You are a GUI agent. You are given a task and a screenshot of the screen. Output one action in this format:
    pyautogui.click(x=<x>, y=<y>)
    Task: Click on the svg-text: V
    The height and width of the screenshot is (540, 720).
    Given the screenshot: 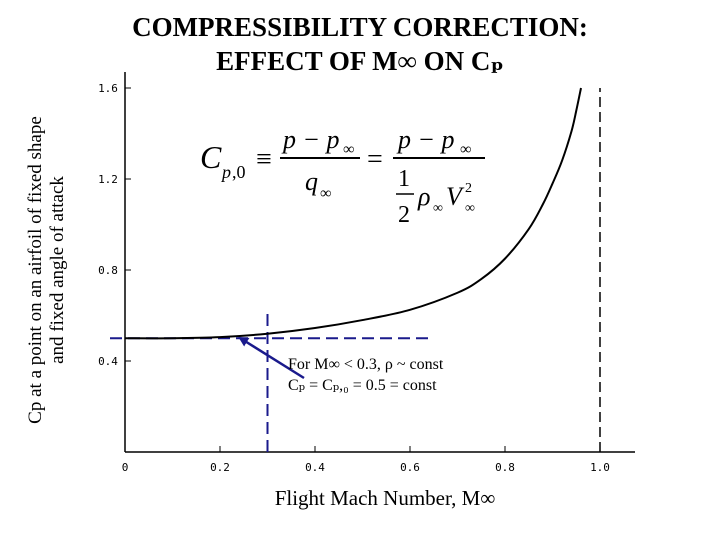 What is the action you would take?
    pyautogui.click(x=455, y=196)
    